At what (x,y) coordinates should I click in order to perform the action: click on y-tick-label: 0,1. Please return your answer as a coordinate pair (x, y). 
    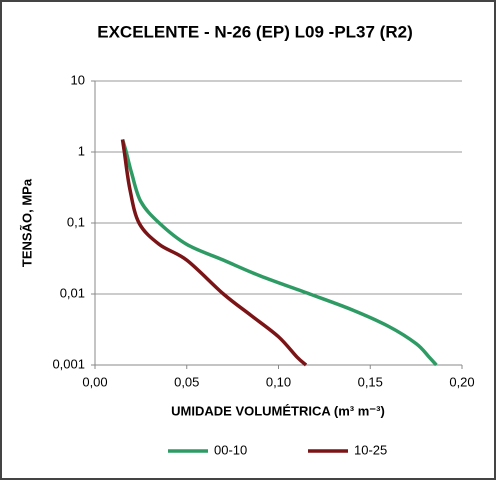
    Looking at the image, I should click on (76, 221).